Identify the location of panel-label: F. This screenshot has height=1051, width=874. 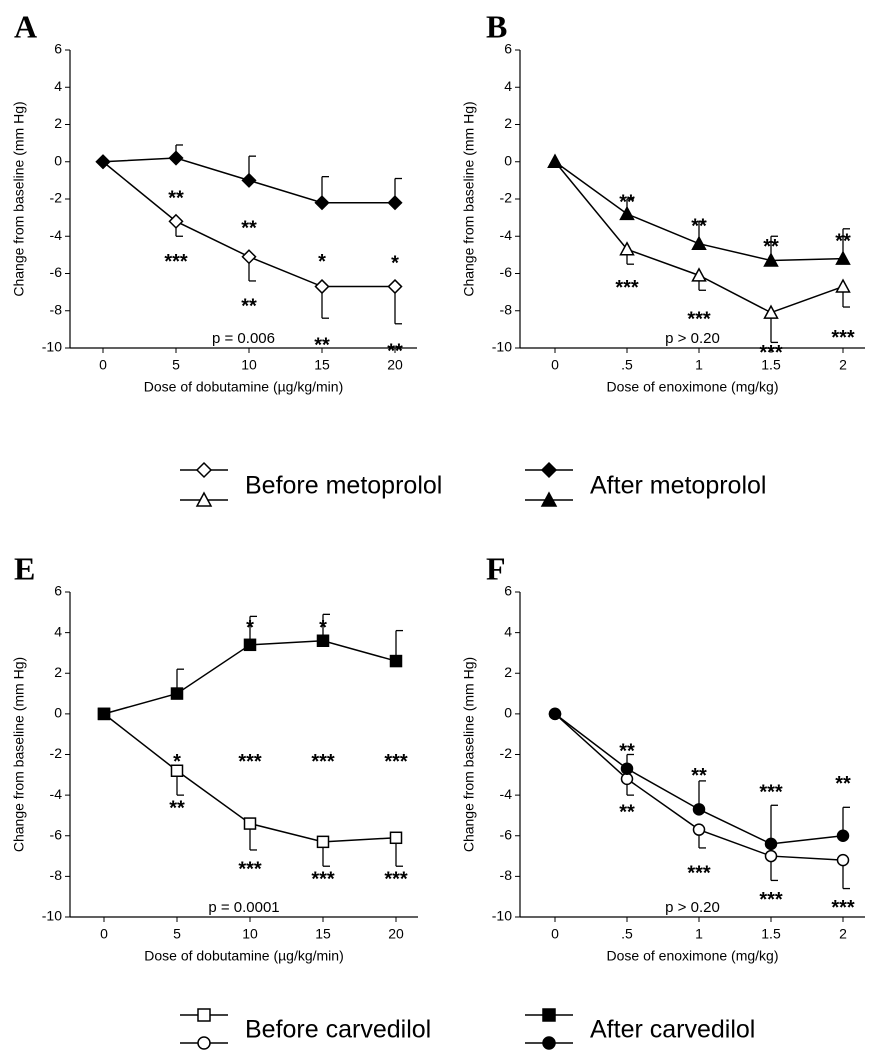
(496, 568).